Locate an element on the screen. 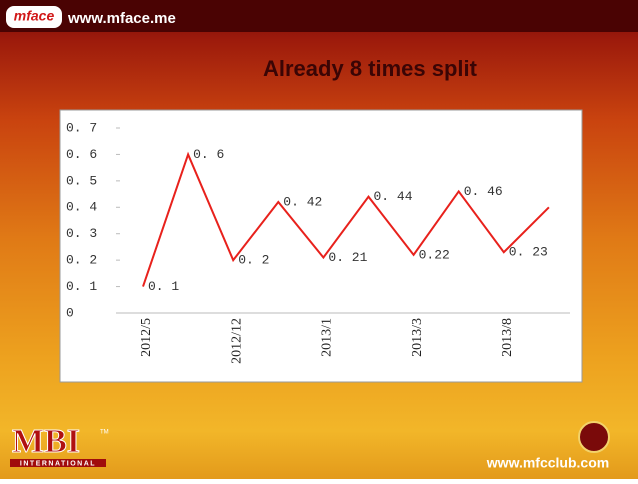  top-bar is located at coordinates (319, 16).